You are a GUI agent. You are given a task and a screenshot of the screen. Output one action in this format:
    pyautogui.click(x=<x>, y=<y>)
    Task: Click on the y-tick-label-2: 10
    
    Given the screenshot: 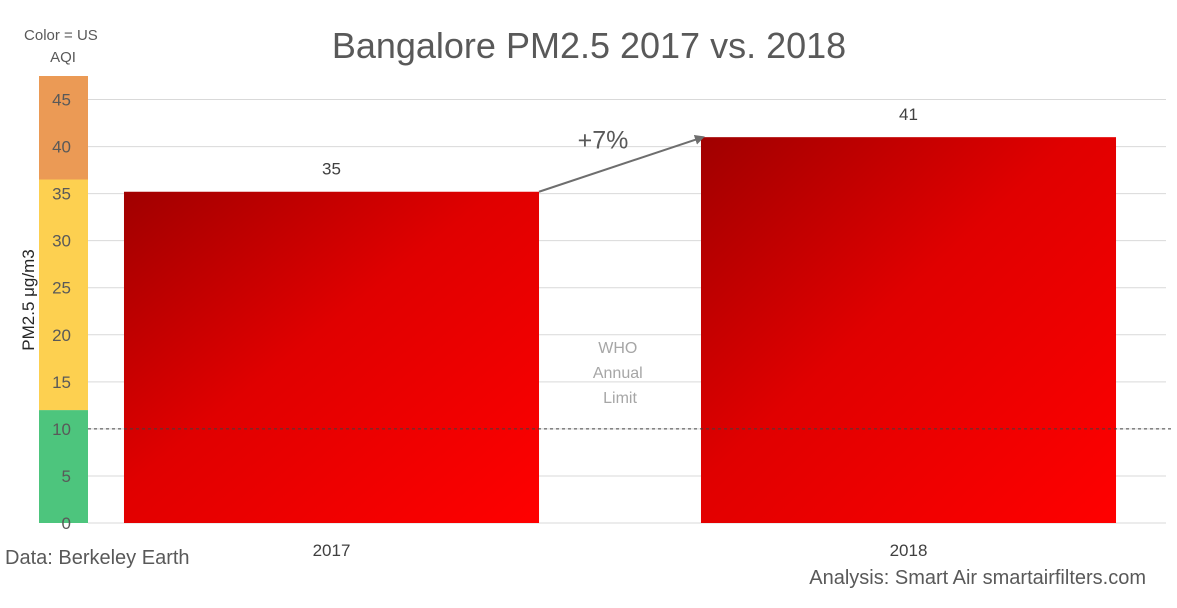 What is the action you would take?
    pyautogui.click(x=61, y=429)
    